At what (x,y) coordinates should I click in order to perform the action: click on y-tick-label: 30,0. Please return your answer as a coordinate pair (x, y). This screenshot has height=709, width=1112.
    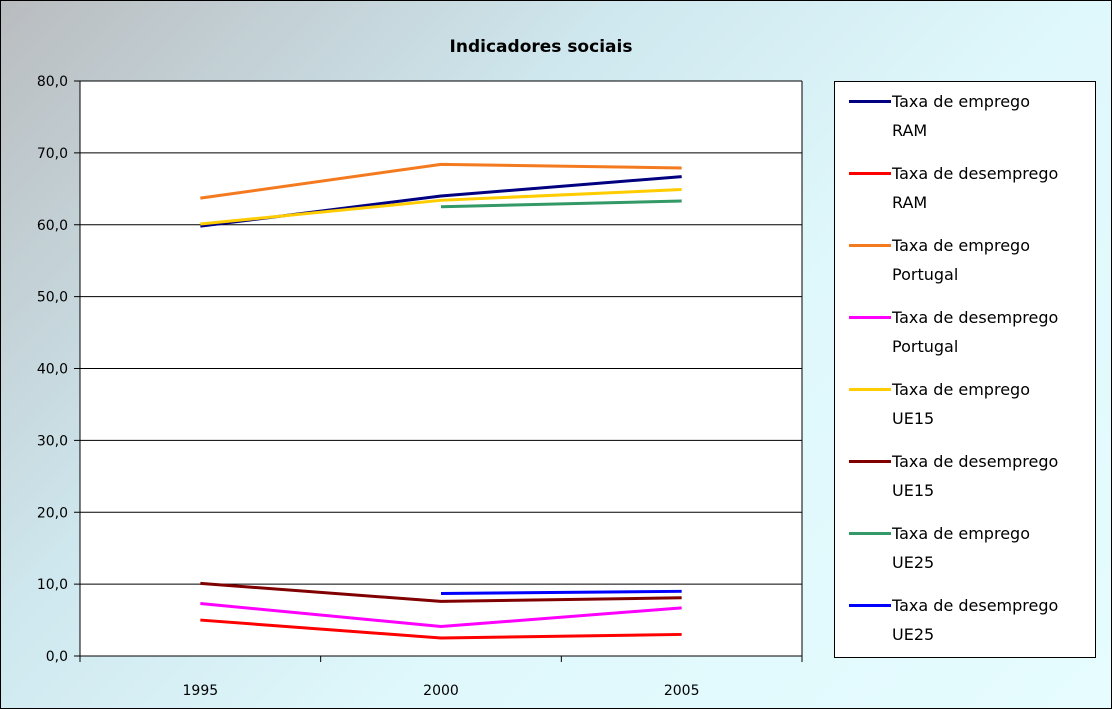
    Looking at the image, I should click on (52, 441).